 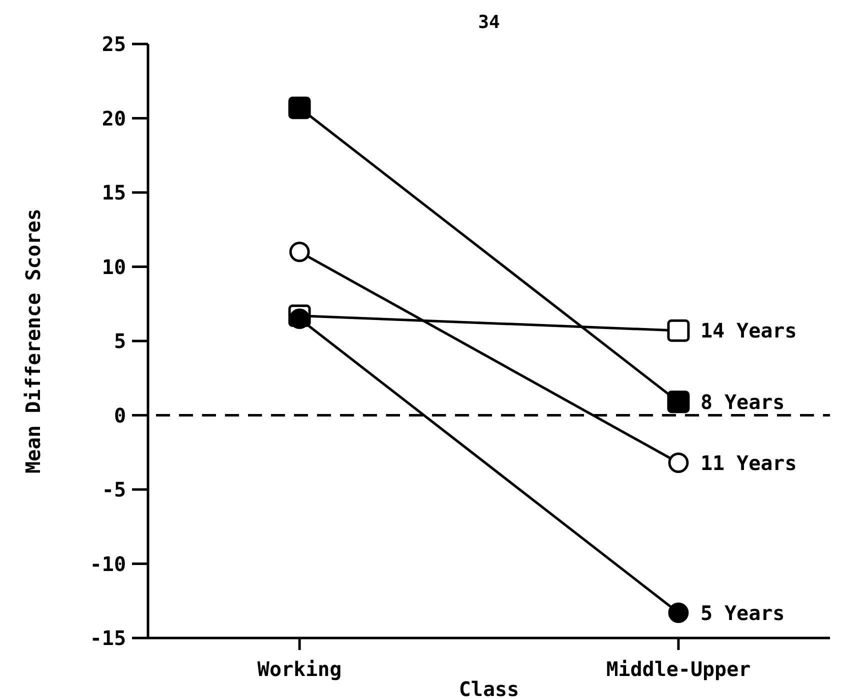 I want to click on x-tick-label: Working, so click(x=299, y=669).